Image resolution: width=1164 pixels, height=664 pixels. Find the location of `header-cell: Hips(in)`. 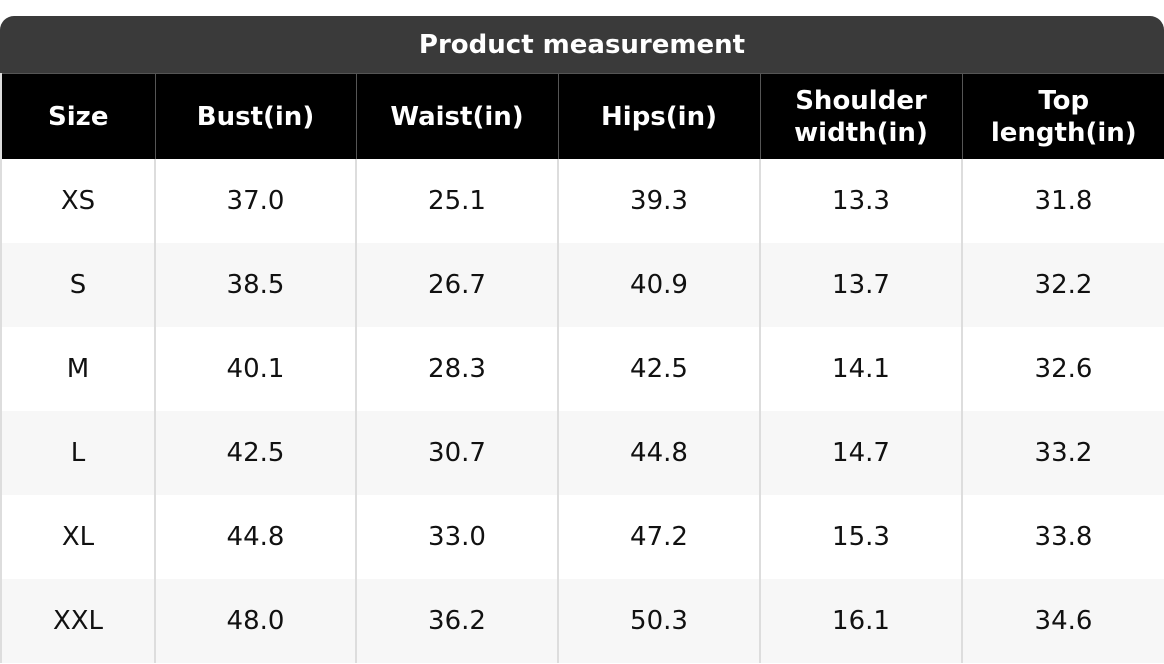

header-cell: Hips(in) is located at coordinates (658, 116).